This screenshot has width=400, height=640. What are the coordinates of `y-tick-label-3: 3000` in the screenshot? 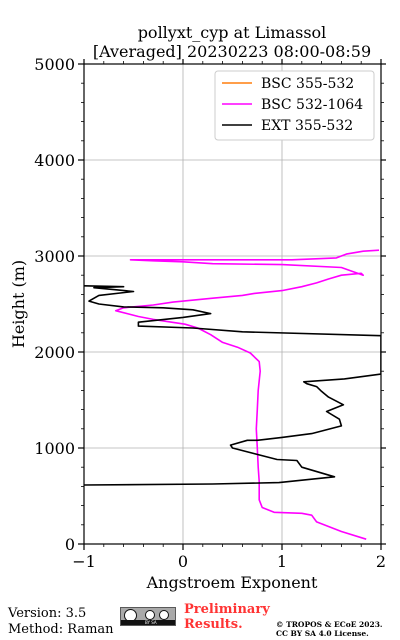 It's located at (54, 256).